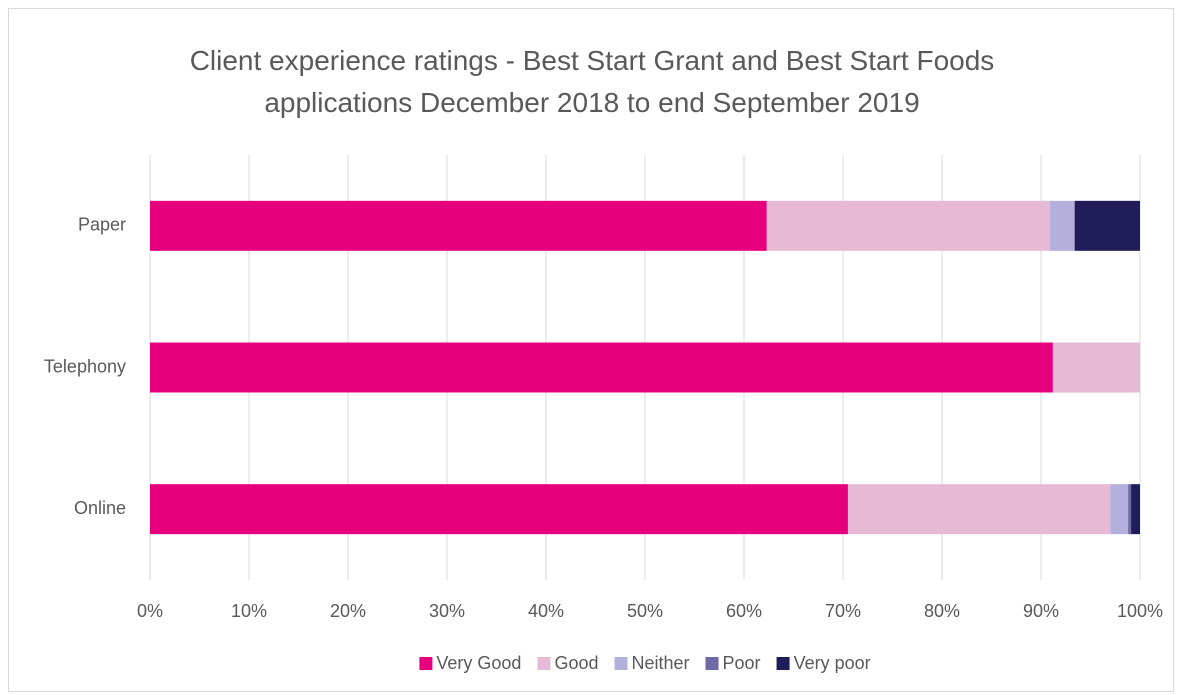 The width and height of the screenshot is (1184, 695). What do you see at coordinates (843, 611) in the screenshot?
I see `x-tick-label: 70%` at bounding box center [843, 611].